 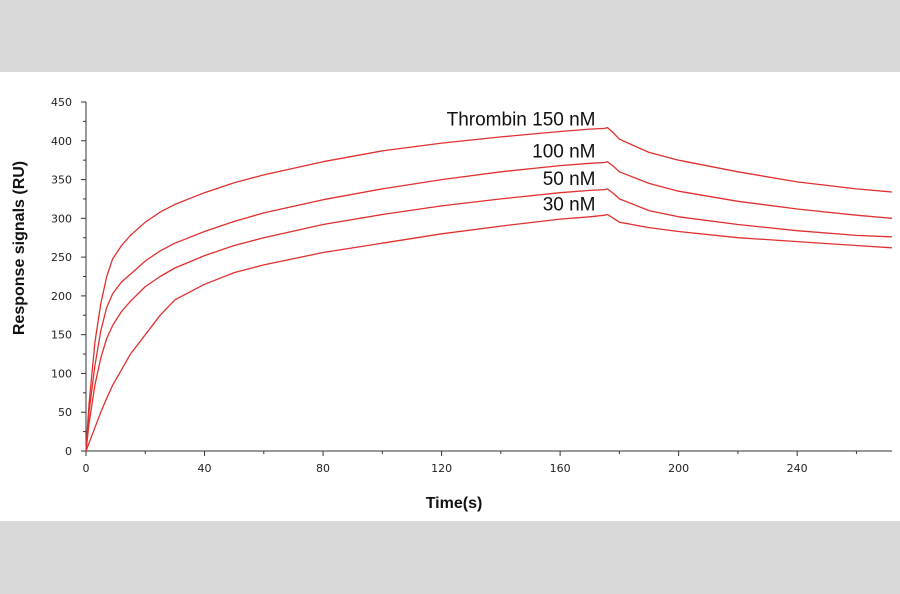 What do you see at coordinates (61, 180) in the screenshot?
I see `y-tick-label: 350` at bounding box center [61, 180].